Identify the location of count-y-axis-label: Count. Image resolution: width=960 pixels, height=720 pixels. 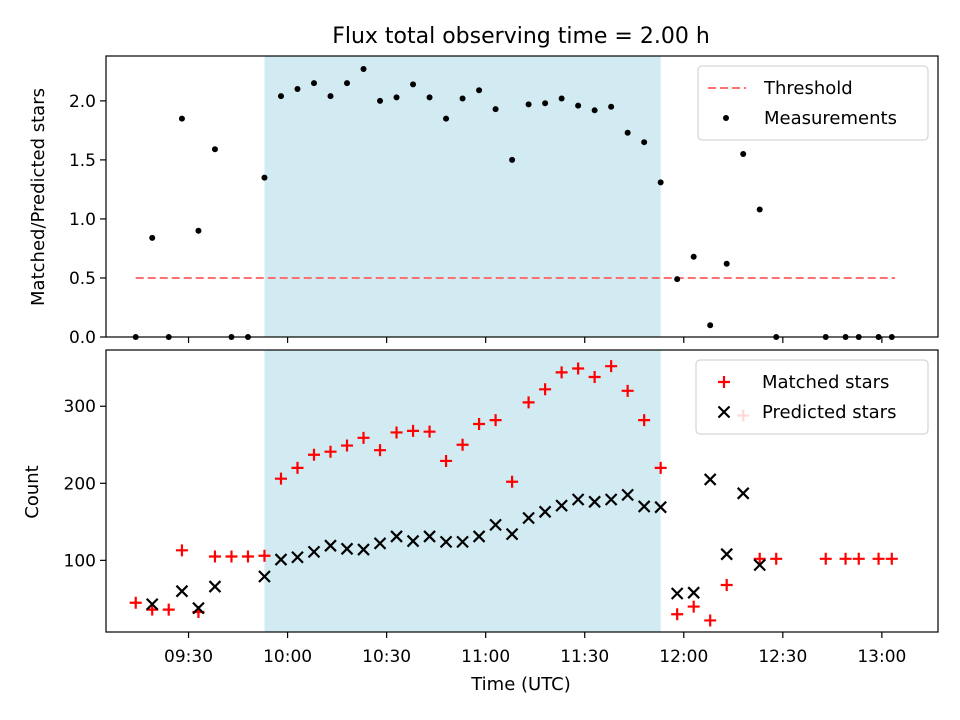
(32, 491).